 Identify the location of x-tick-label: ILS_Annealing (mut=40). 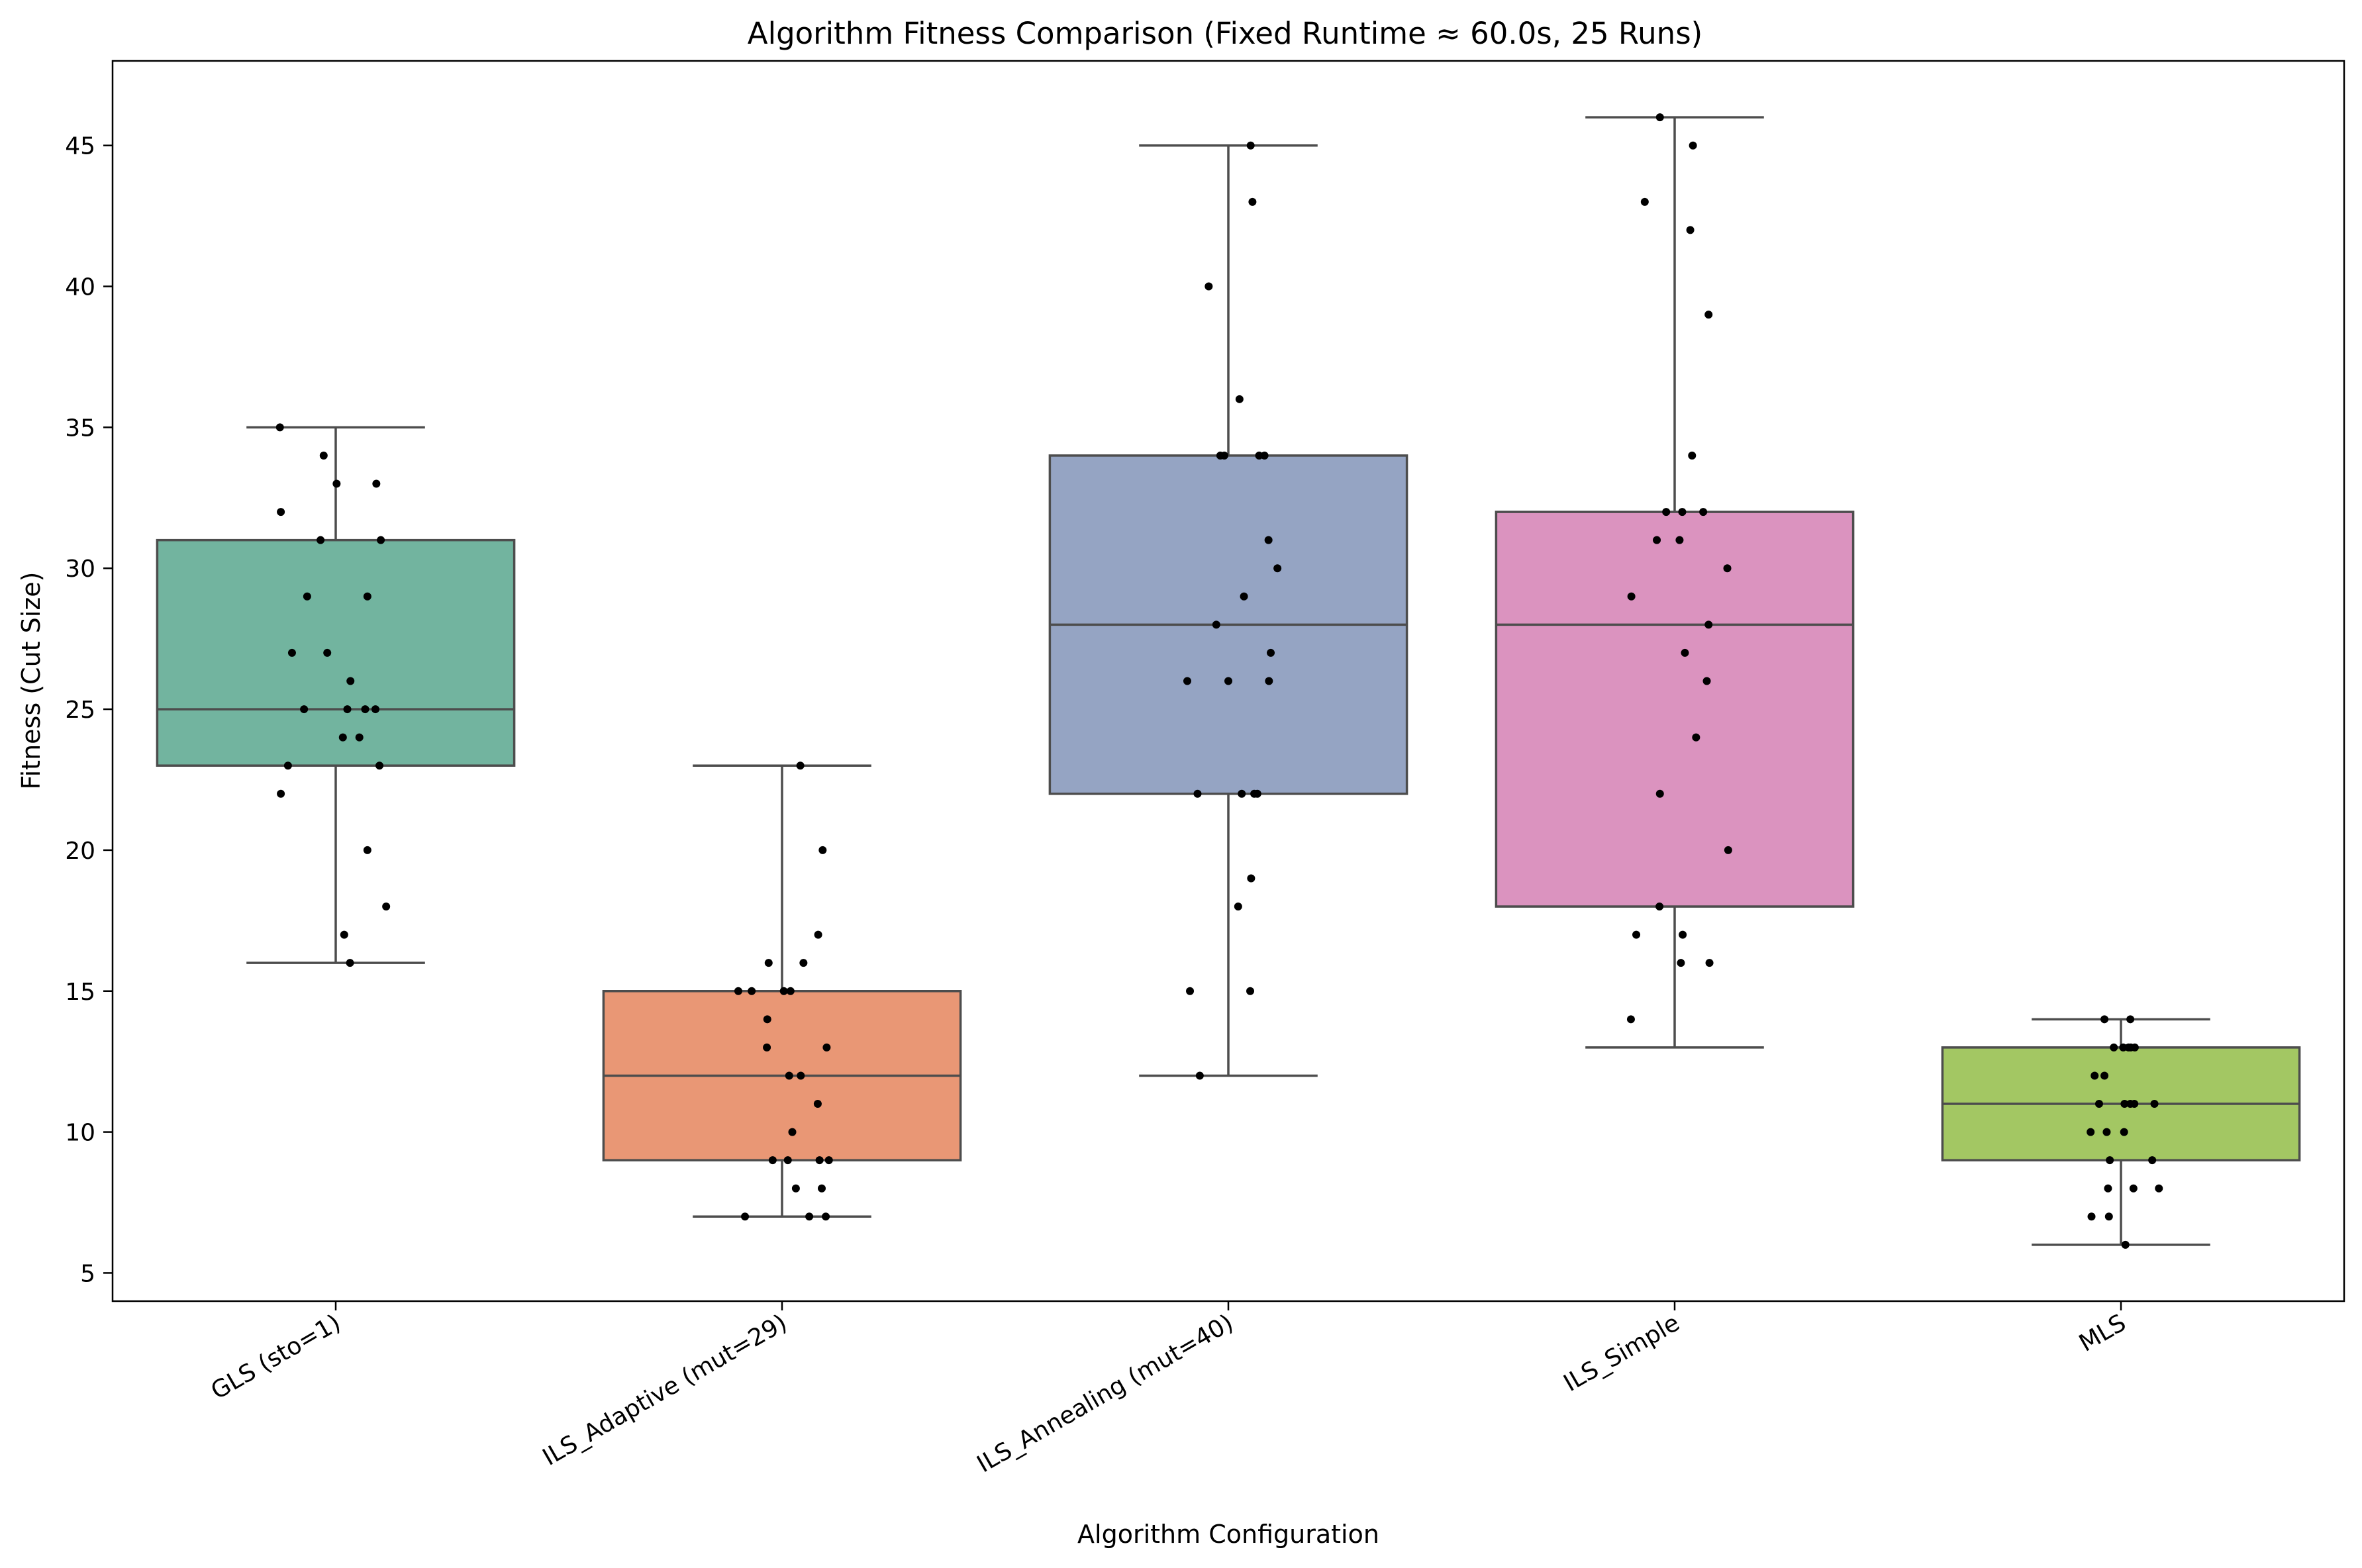
(1105, 1393).